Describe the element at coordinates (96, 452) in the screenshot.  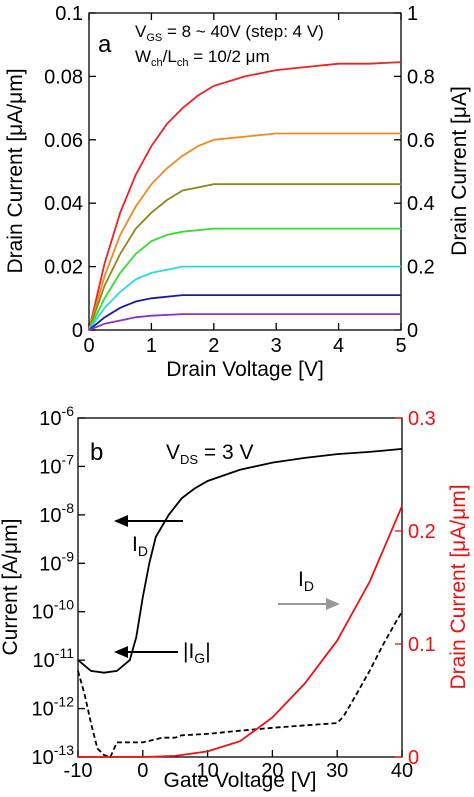
I see `panel-b-label: b` at that location.